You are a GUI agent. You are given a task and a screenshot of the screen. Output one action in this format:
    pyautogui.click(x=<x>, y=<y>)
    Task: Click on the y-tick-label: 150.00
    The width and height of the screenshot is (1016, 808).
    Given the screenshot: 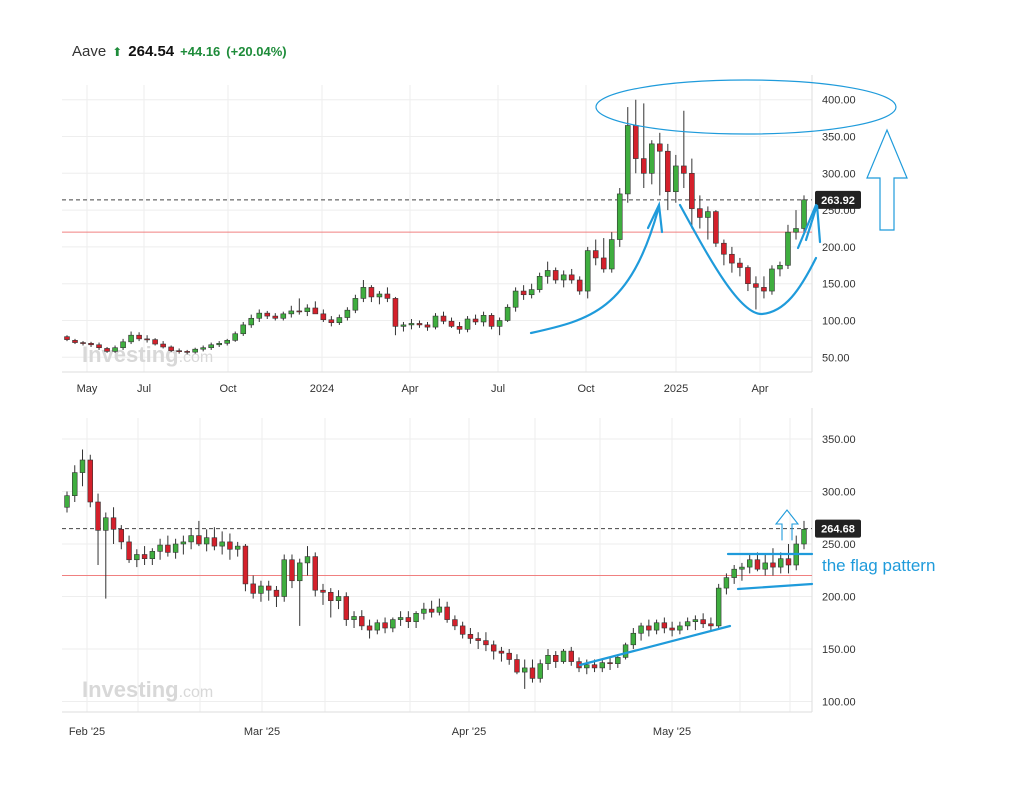 What is the action you would take?
    pyautogui.click(x=839, y=650)
    